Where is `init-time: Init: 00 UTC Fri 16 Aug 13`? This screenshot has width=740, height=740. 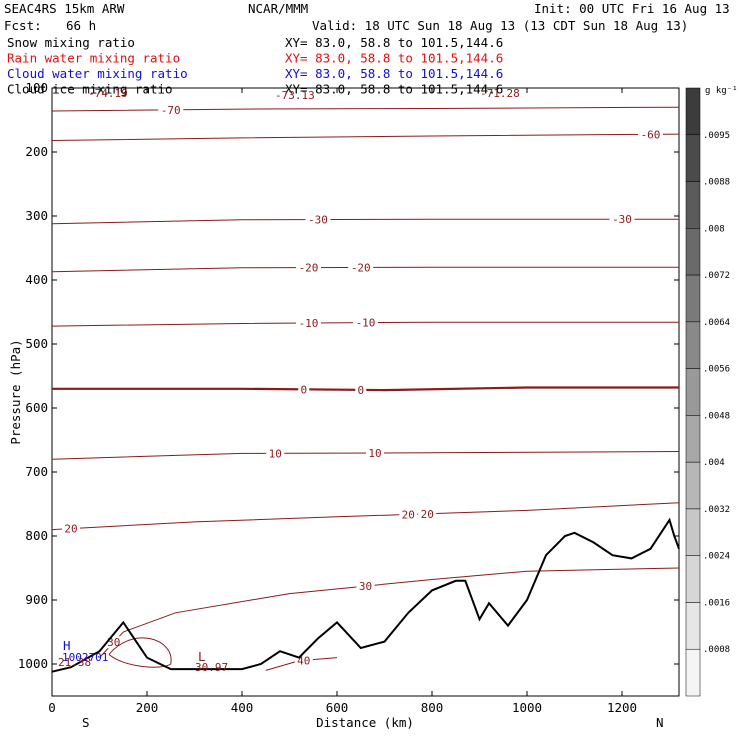 init-time: Init: 00 UTC Fri 16 Aug 13 is located at coordinates (632, 8).